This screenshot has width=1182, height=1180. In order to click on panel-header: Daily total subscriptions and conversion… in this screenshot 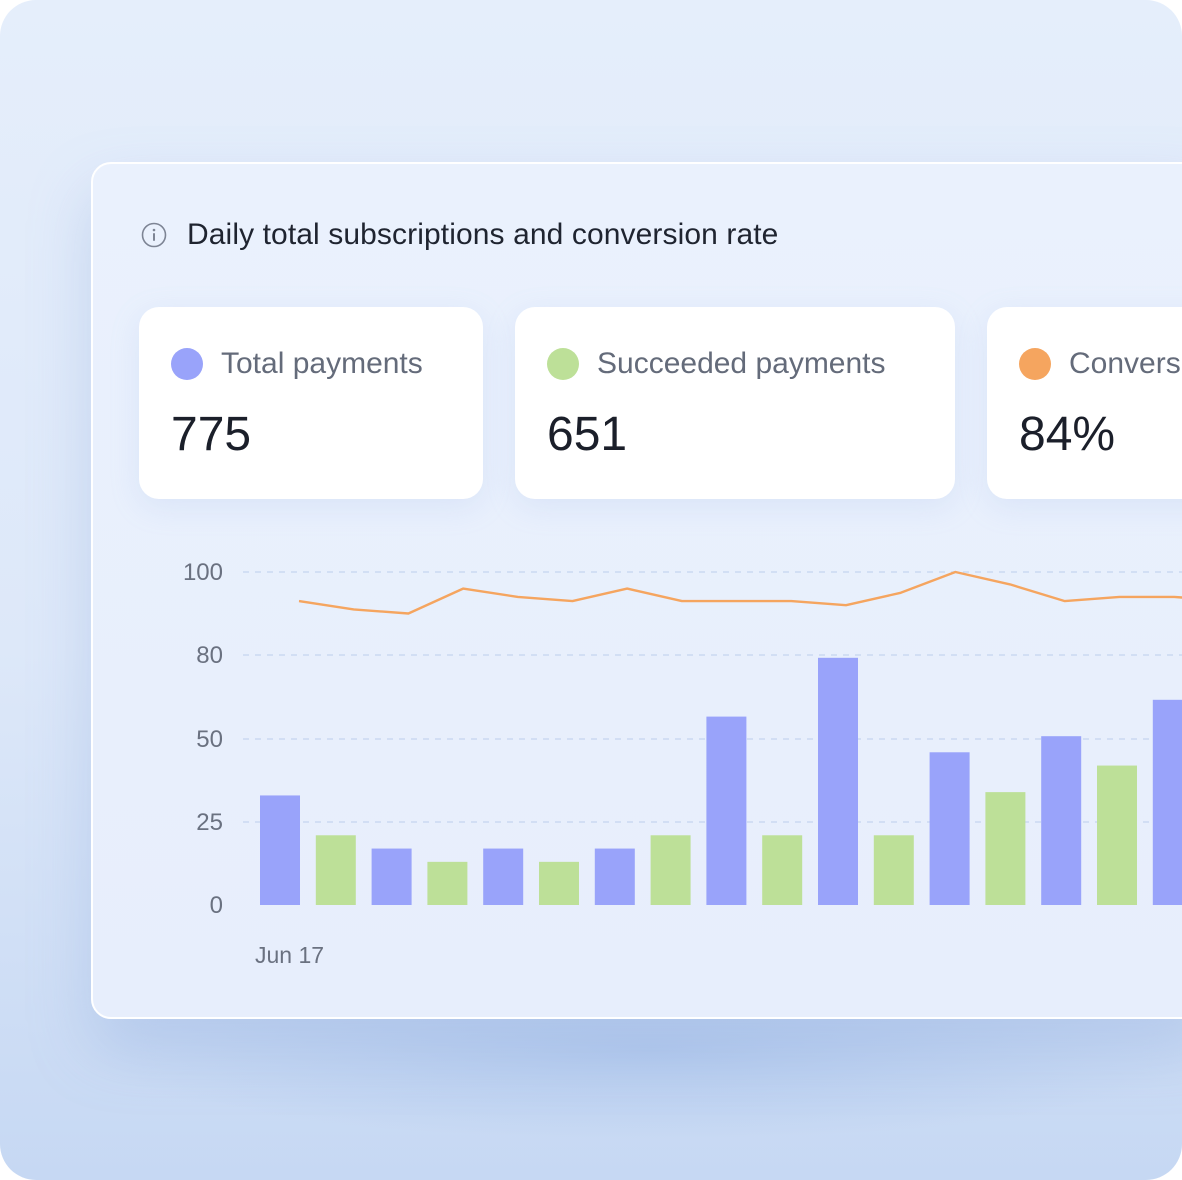, I will do `click(459, 235)`.